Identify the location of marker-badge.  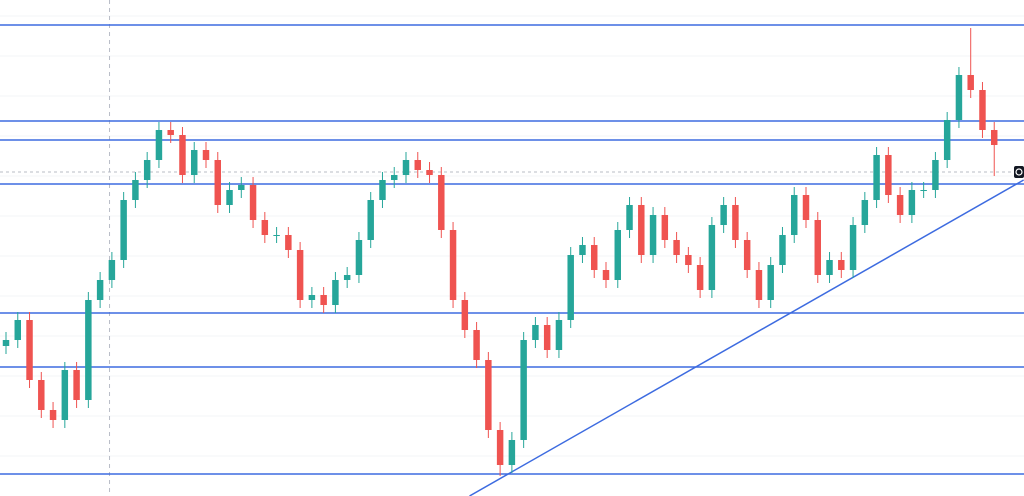
(1019, 172).